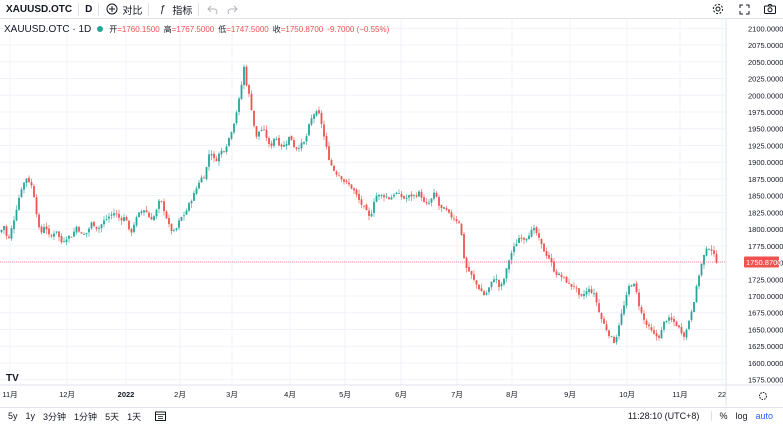 The width and height of the screenshot is (783, 424). Describe the element at coordinates (235, 9) in the screenshot. I see `redo-button` at that location.